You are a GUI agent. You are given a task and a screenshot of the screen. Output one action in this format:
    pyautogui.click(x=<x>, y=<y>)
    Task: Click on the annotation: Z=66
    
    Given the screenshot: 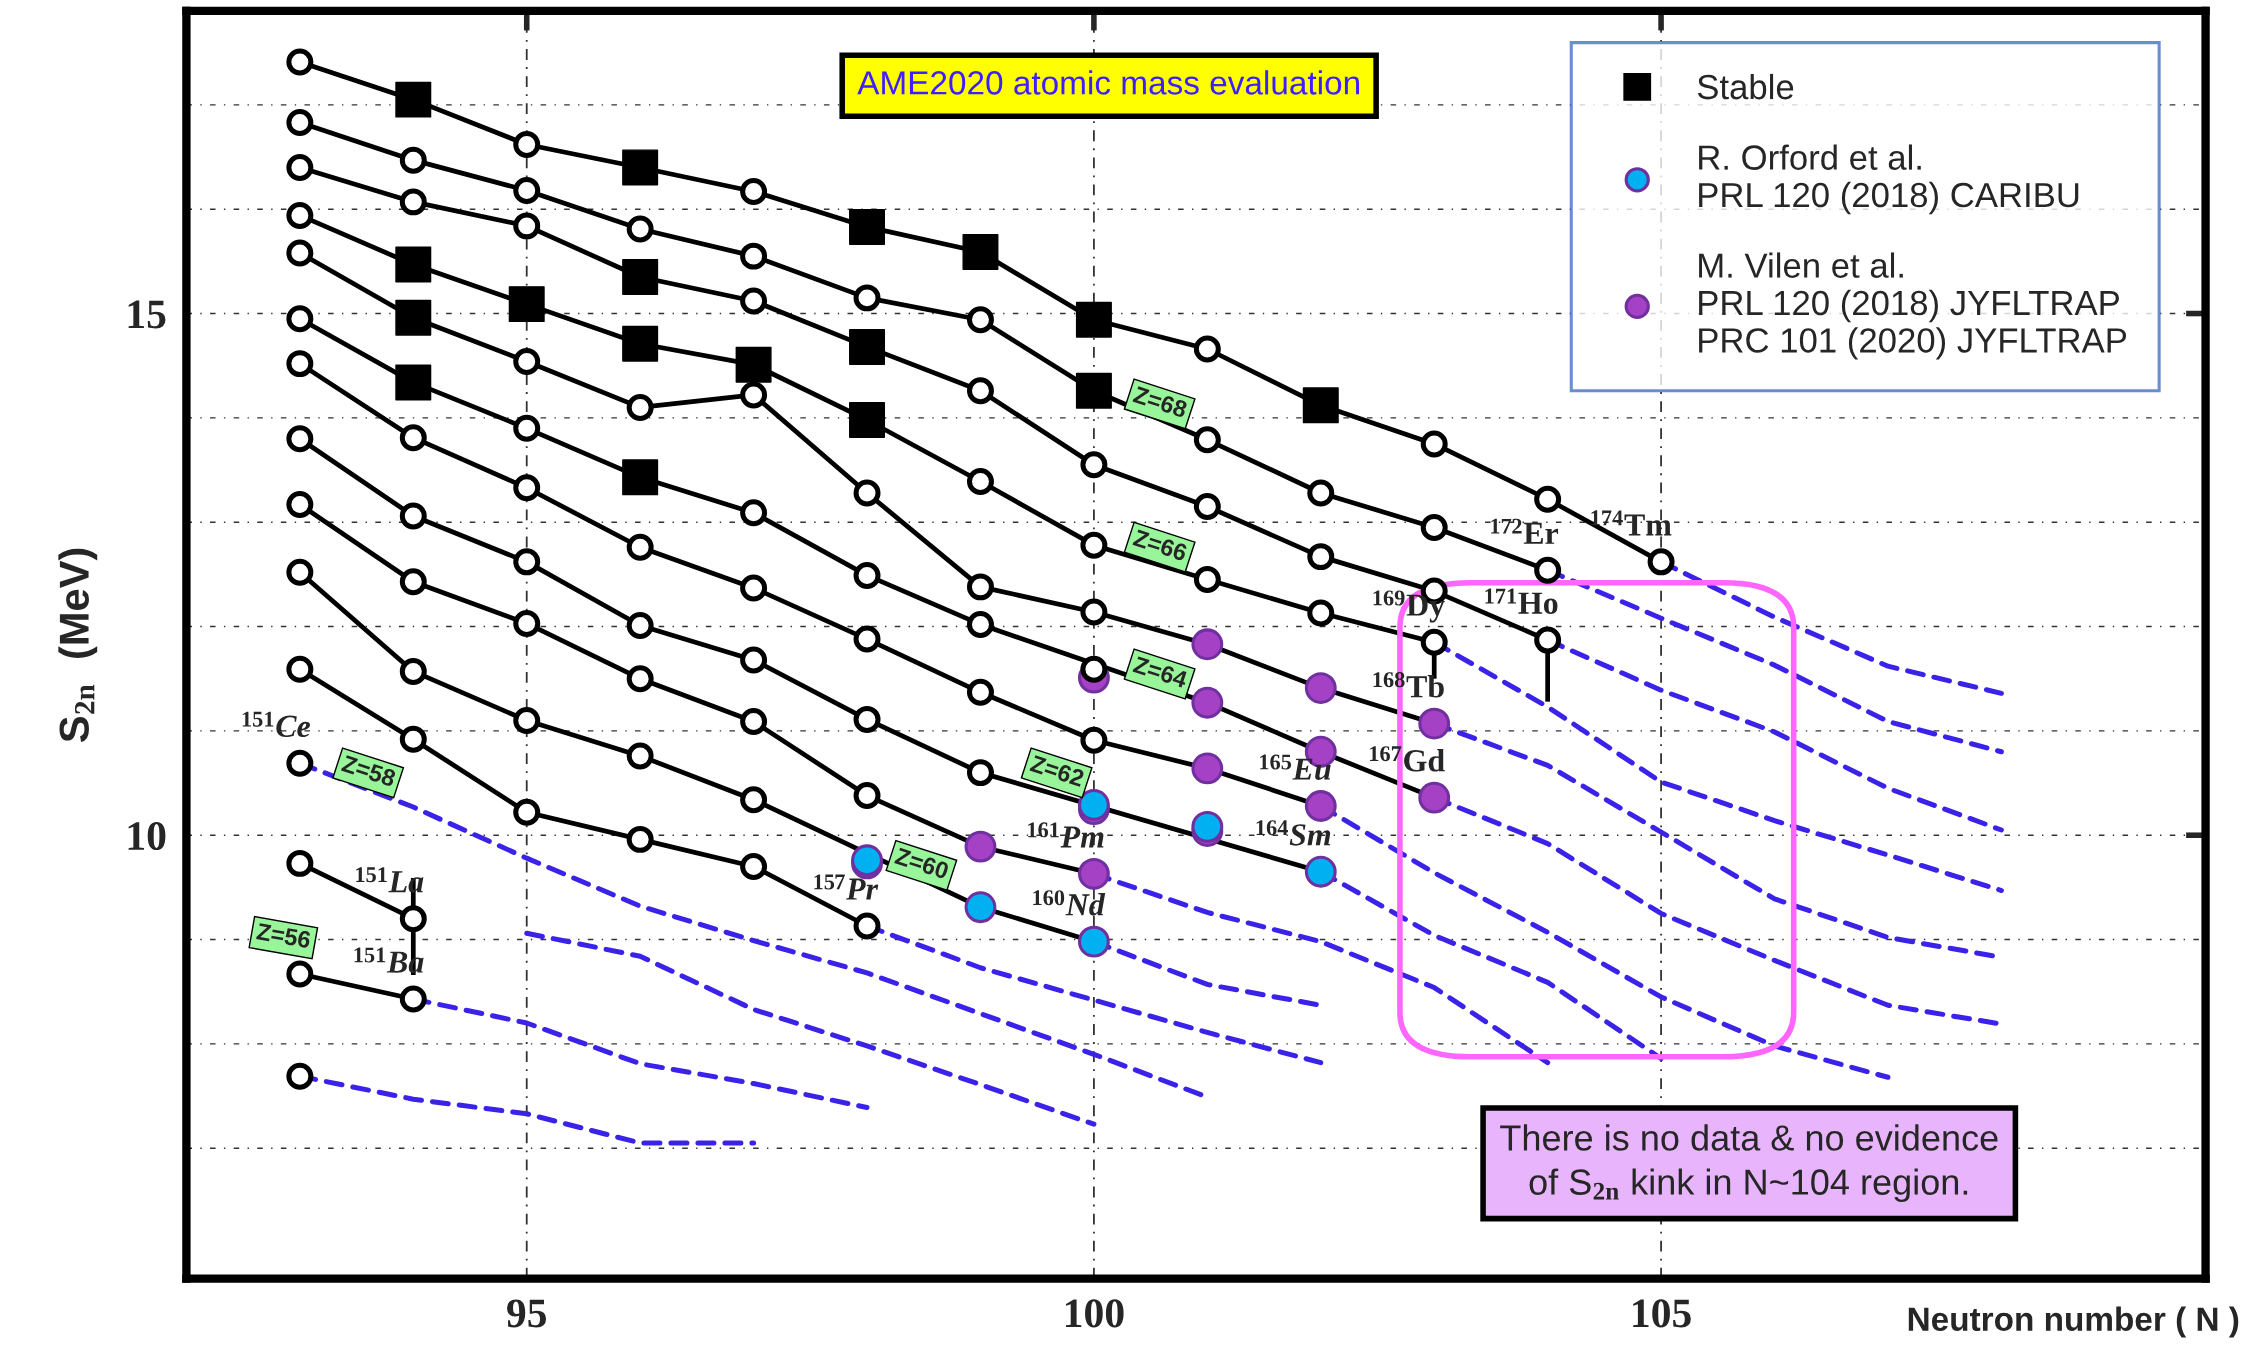 What is the action you would take?
    pyautogui.click(x=1160, y=545)
    